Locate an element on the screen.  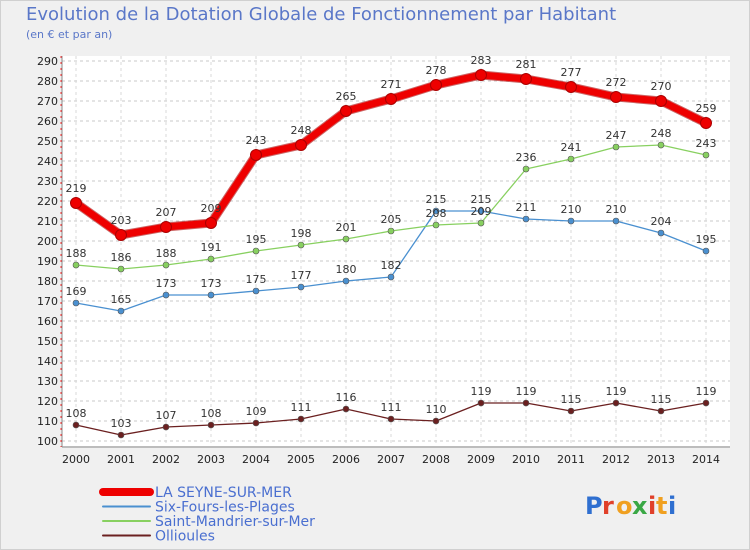
data-label: 219 is located at coordinates (76, 188).